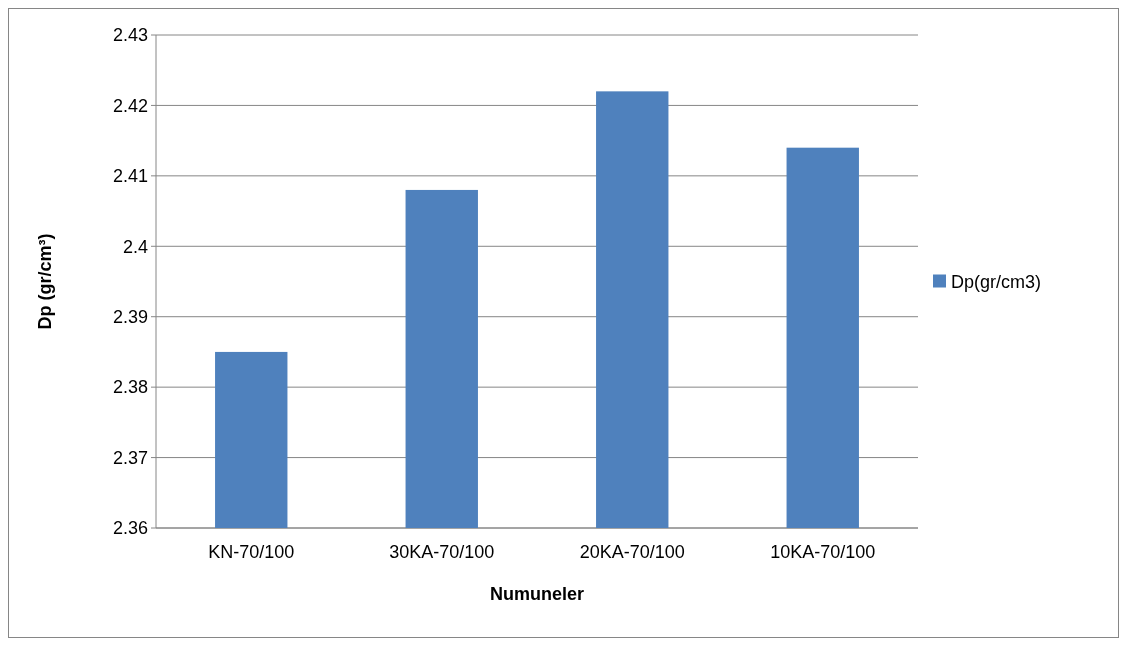 This screenshot has width=1127, height=646. What do you see at coordinates (996, 281) in the screenshot?
I see `legend-label: Dp(gr/cm3)` at bounding box center [996, 281].